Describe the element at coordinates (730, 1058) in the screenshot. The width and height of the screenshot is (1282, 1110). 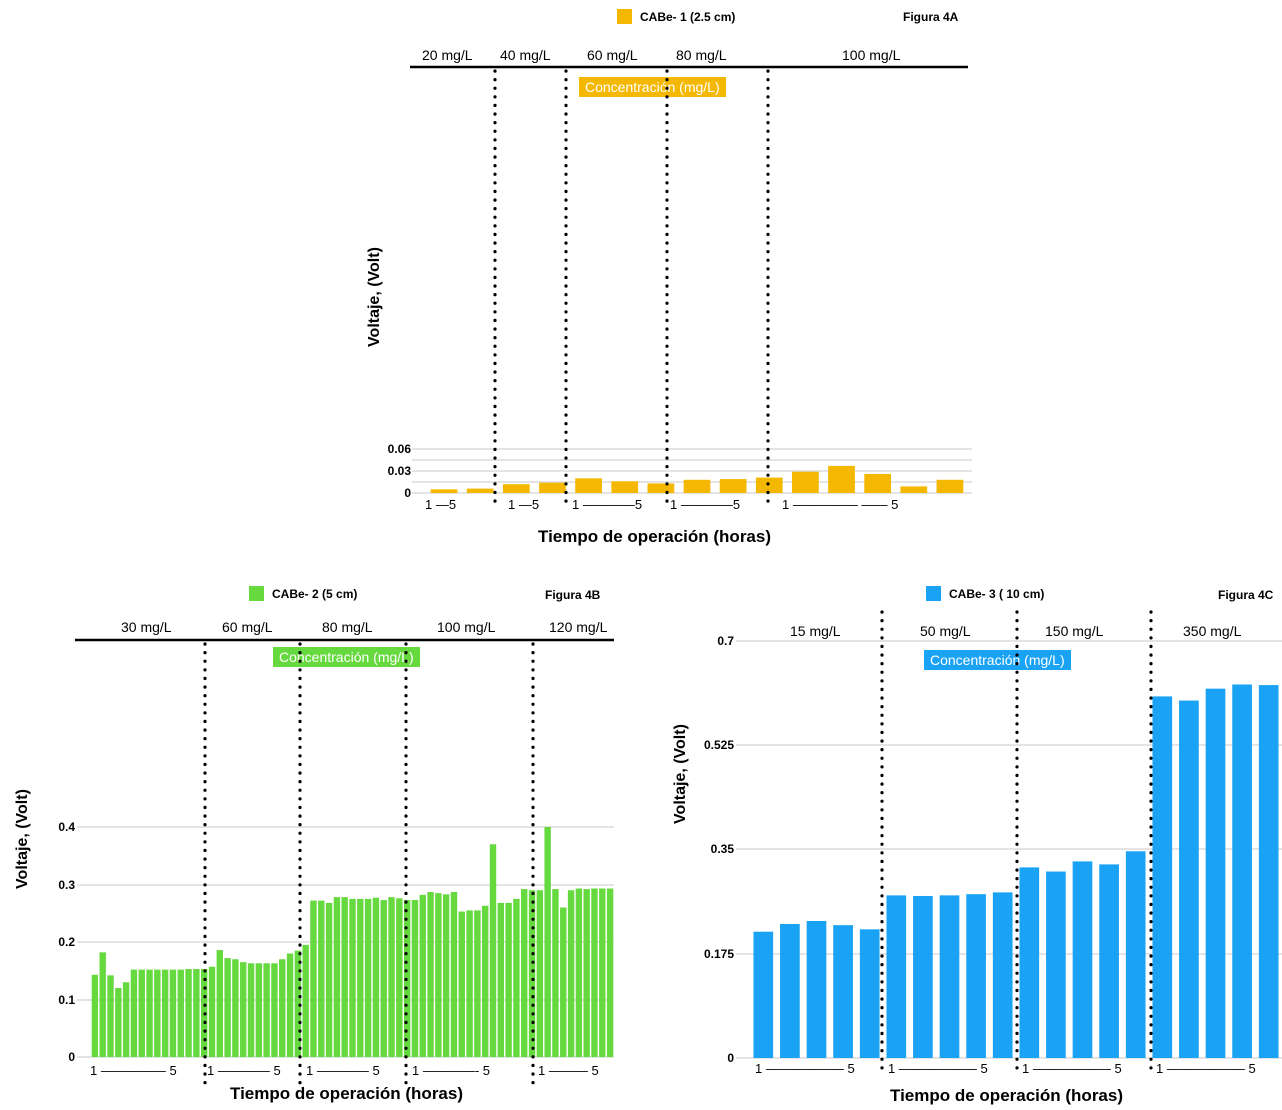
I see `y-tick-4c-4: 0` at that location.